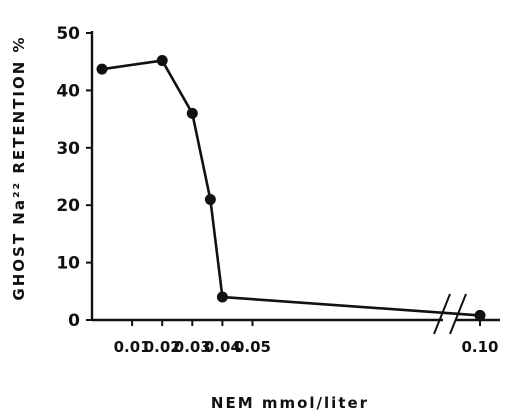  What do you see at coordinates (252, 347) in the screenshot?
I see `x-tick-label: 0.05` at bounding box center [252, 347].